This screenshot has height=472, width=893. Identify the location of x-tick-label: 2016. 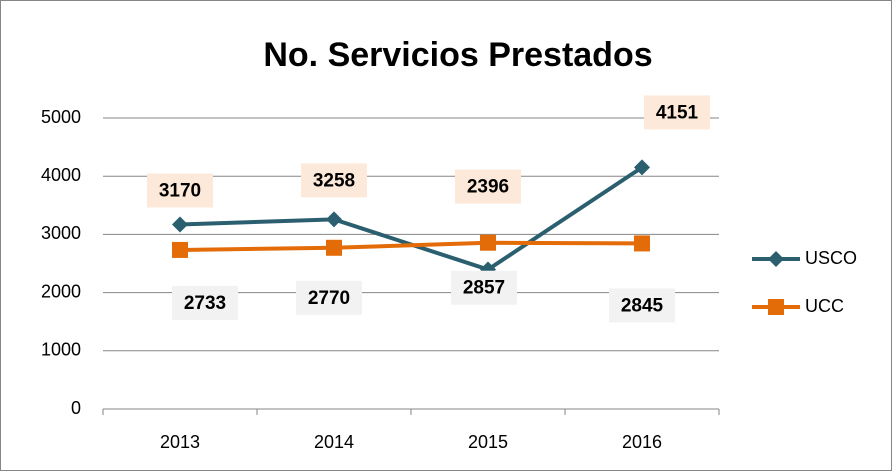
(642, 442).